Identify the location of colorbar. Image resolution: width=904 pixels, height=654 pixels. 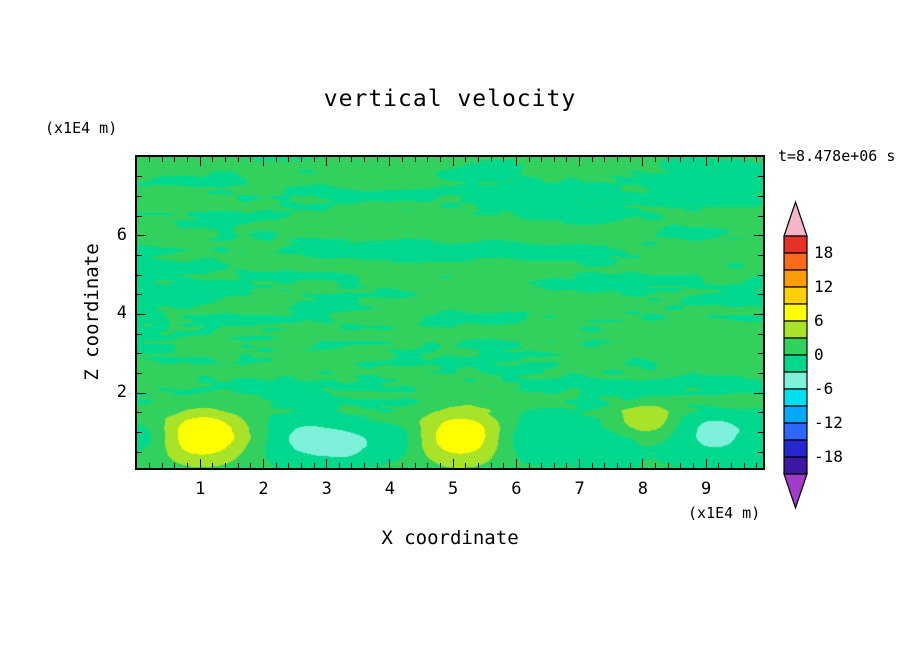
(795, 355).